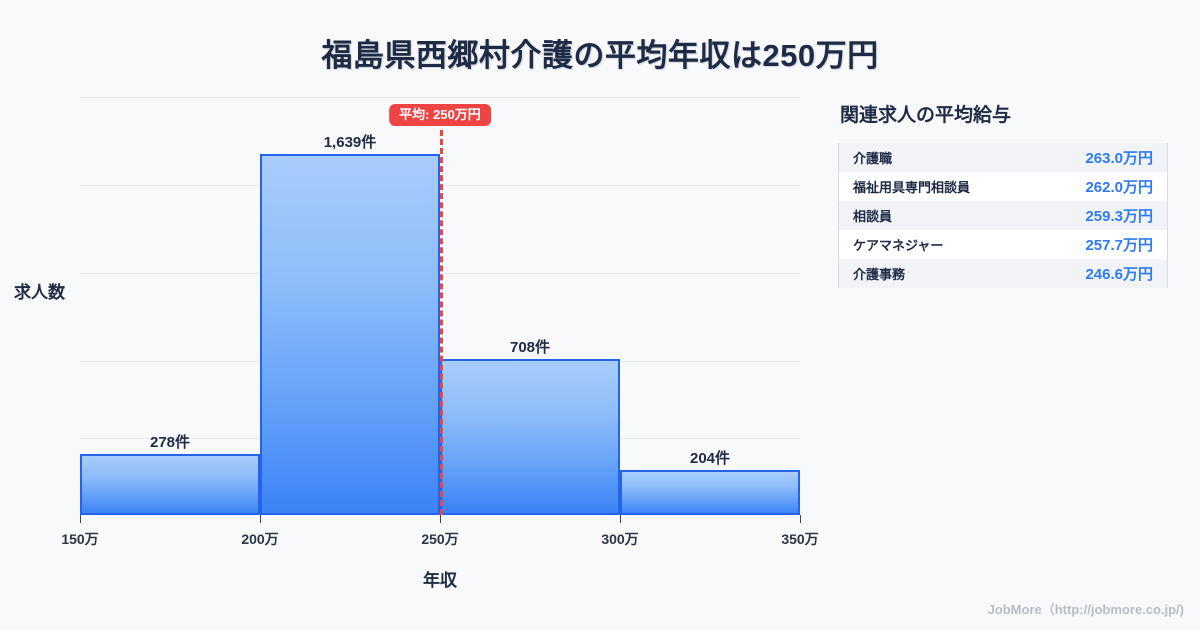 The height and width of the screenshot is (630, 1200). I want to click on table-row: 介護職 263.0万円, so click(1003, 157).